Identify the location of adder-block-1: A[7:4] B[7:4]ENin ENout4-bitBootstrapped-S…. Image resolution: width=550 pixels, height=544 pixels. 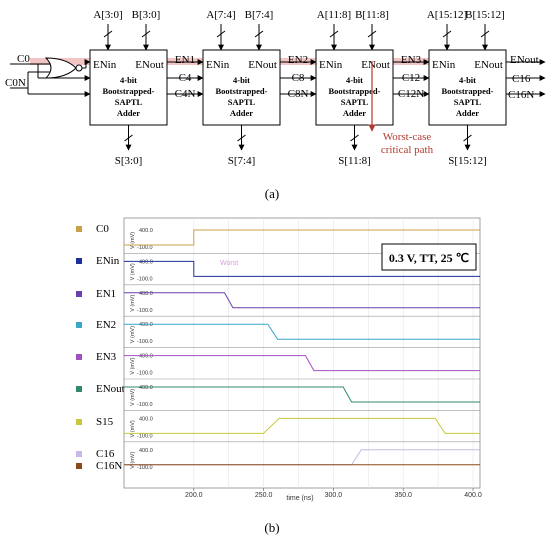
(259, 88).